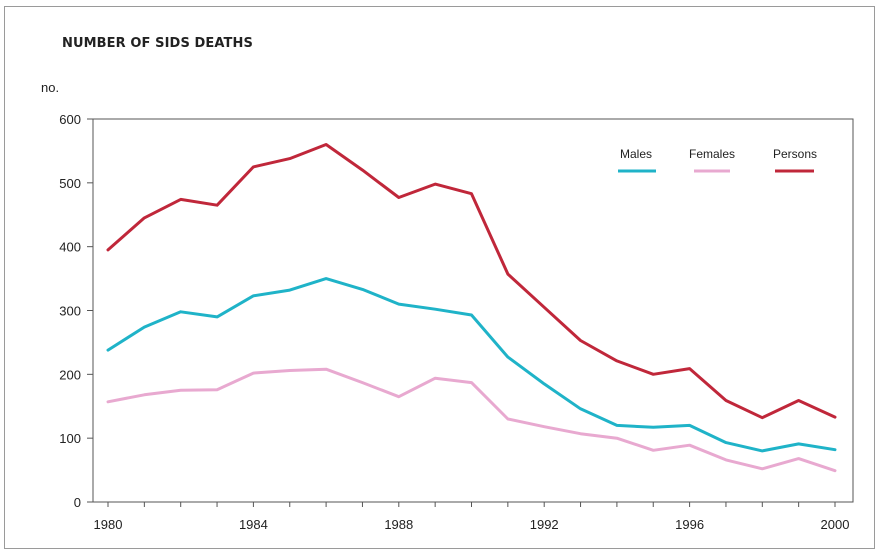  Describe the element at coordinates (70, 119) in the screenshot. I see `y-tick-label: 600` at that location.